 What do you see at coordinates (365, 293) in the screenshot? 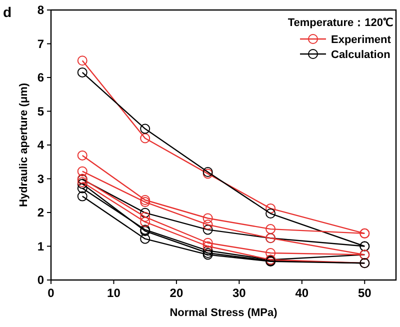
I see `x-tick-label: 50` at bounding box center [365, 293].